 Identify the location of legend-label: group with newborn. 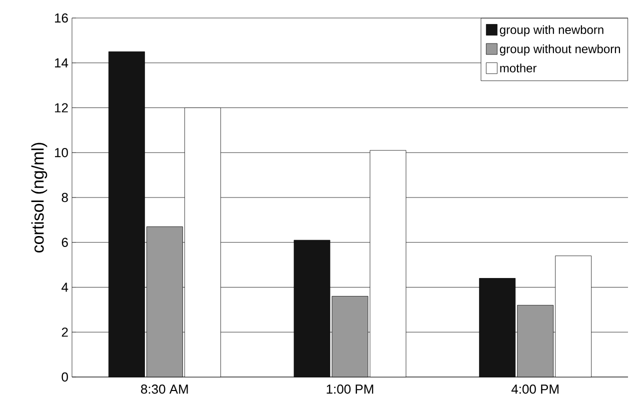
(552, 30).